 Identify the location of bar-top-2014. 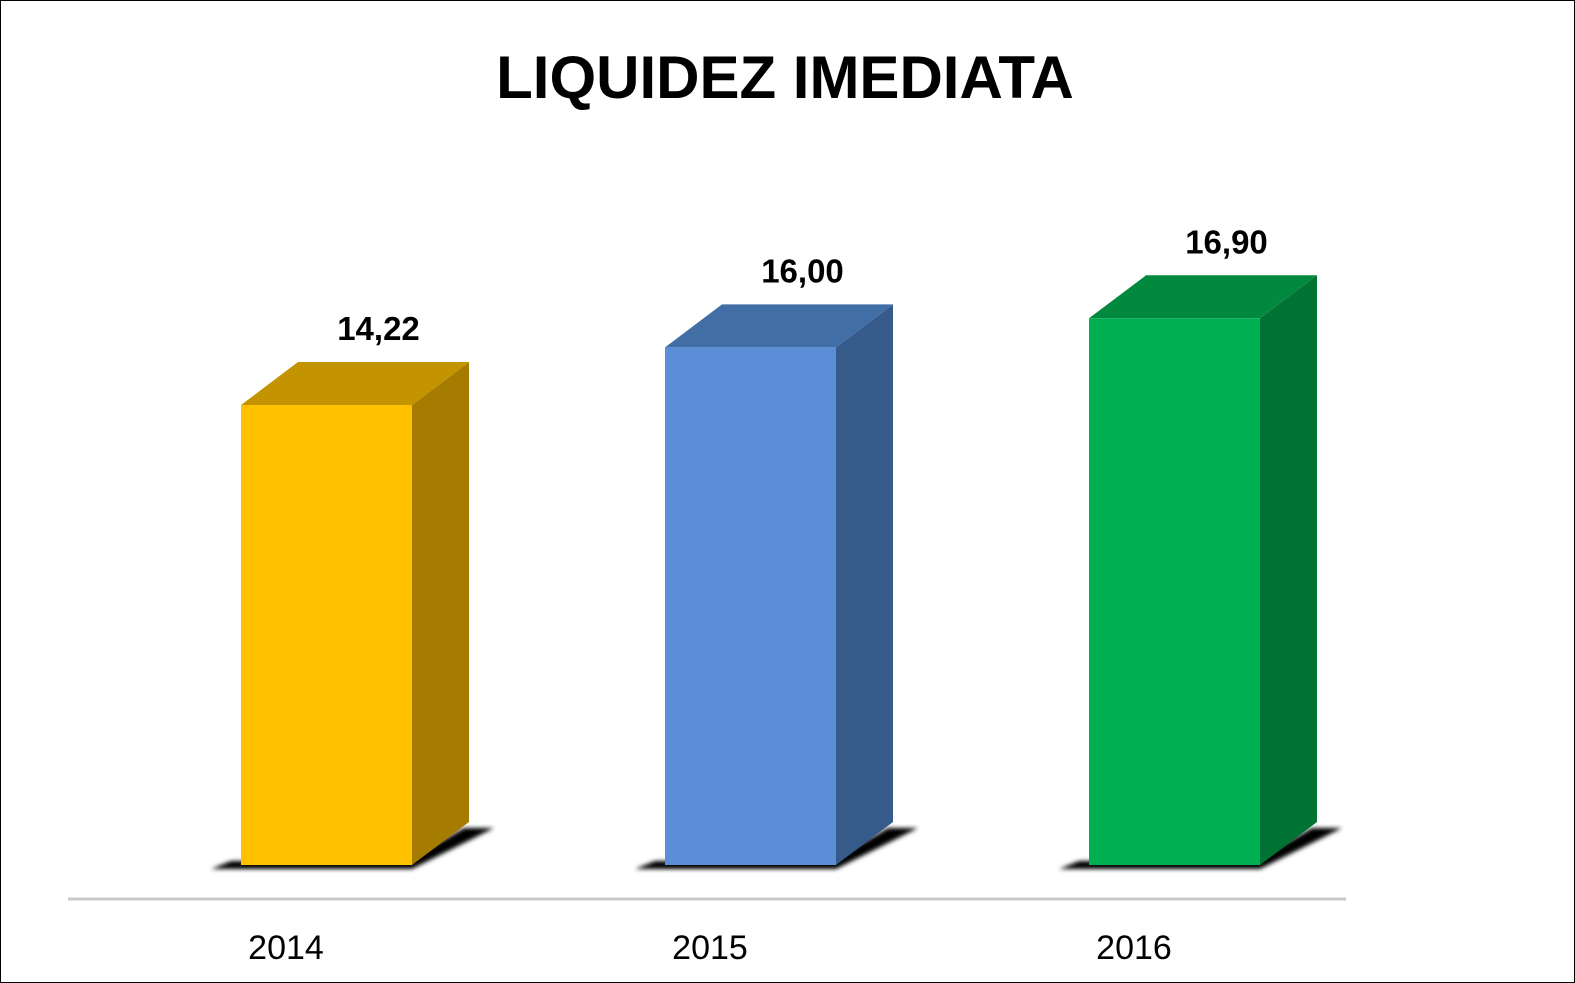
(355, 383).